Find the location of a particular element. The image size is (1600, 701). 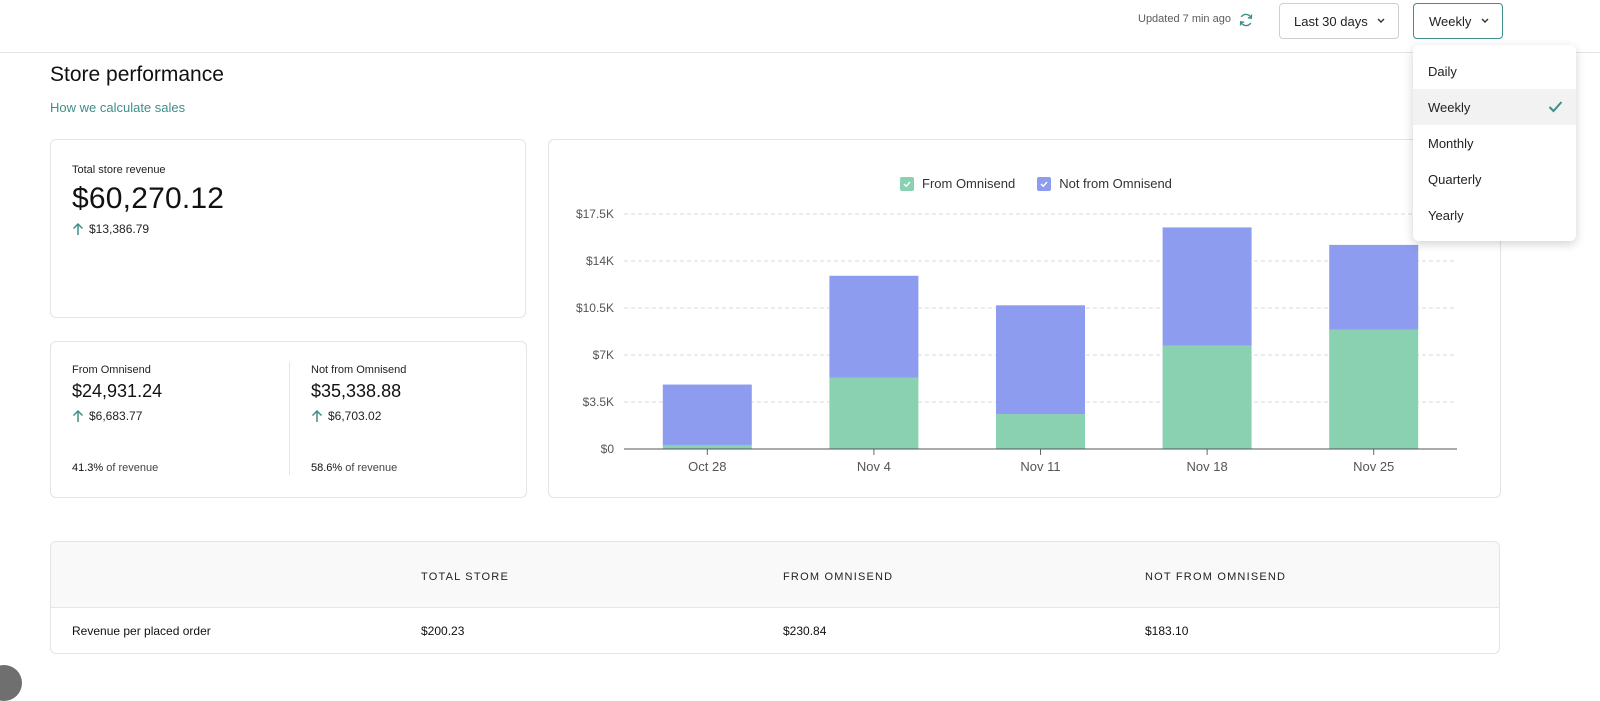

period-select: Weekly is located at coordinates (1458, 21).